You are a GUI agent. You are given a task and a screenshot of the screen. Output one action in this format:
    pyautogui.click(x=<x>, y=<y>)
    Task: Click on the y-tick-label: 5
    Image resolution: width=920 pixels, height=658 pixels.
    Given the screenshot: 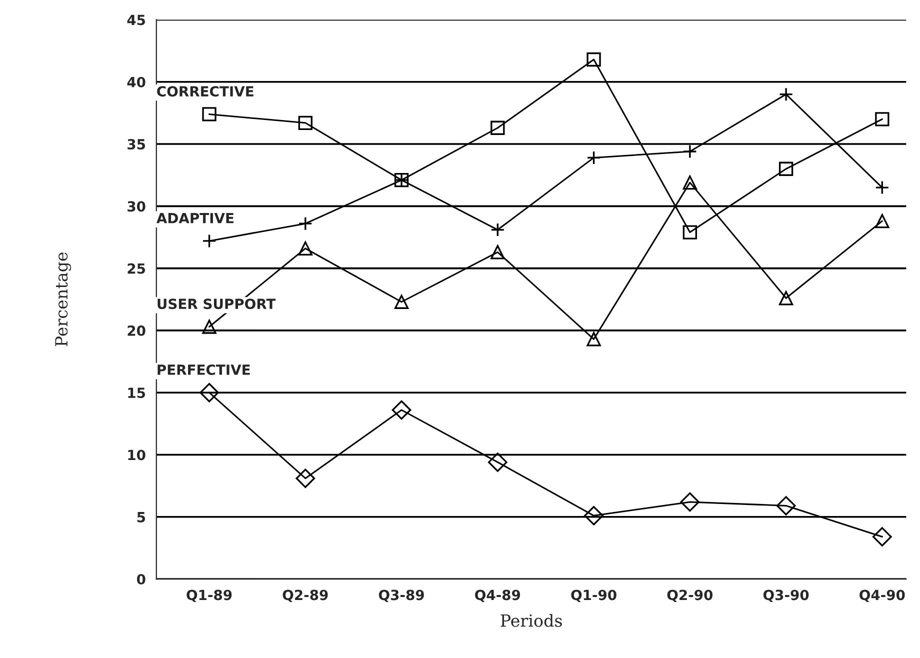 What is the action you would take?
    pyautogui.click(x=141, y=517)
    